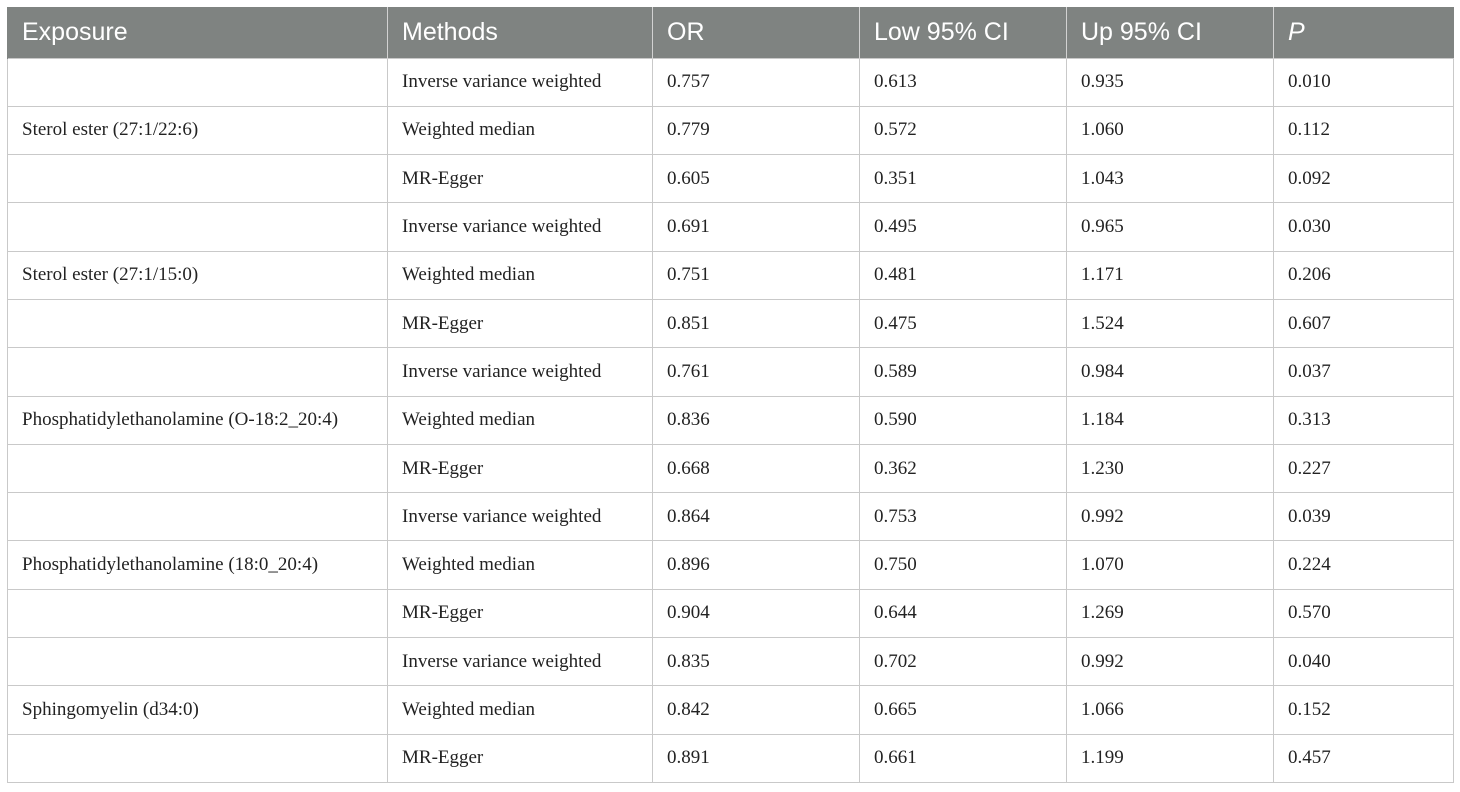 The width and height of the screenshot is (1460, 792). I want to click on or-cell: 0.779, so click(756, 130).